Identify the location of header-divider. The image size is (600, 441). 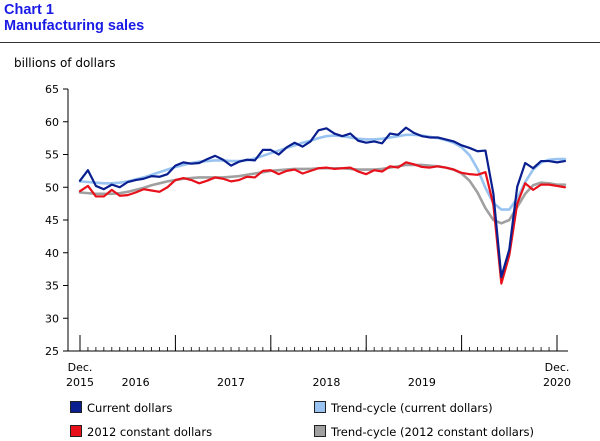
(300, 42).